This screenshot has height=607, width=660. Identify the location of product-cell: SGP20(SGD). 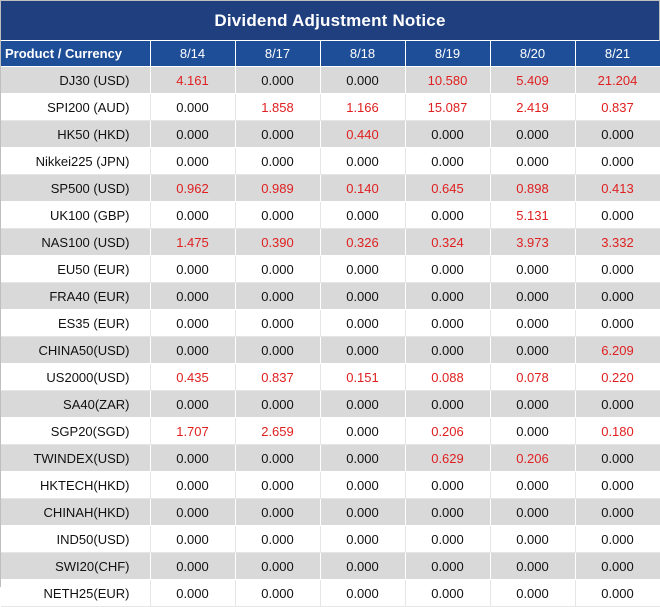
(76, 431).